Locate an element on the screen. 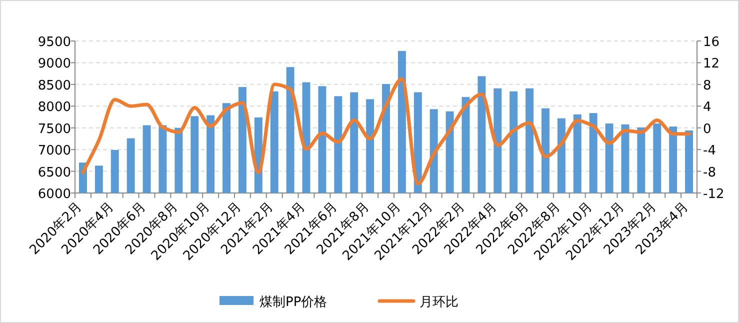 The width and height of the screenshot is (739, 323). y2-tick-label: 4 is located at coordinates (707, 108).